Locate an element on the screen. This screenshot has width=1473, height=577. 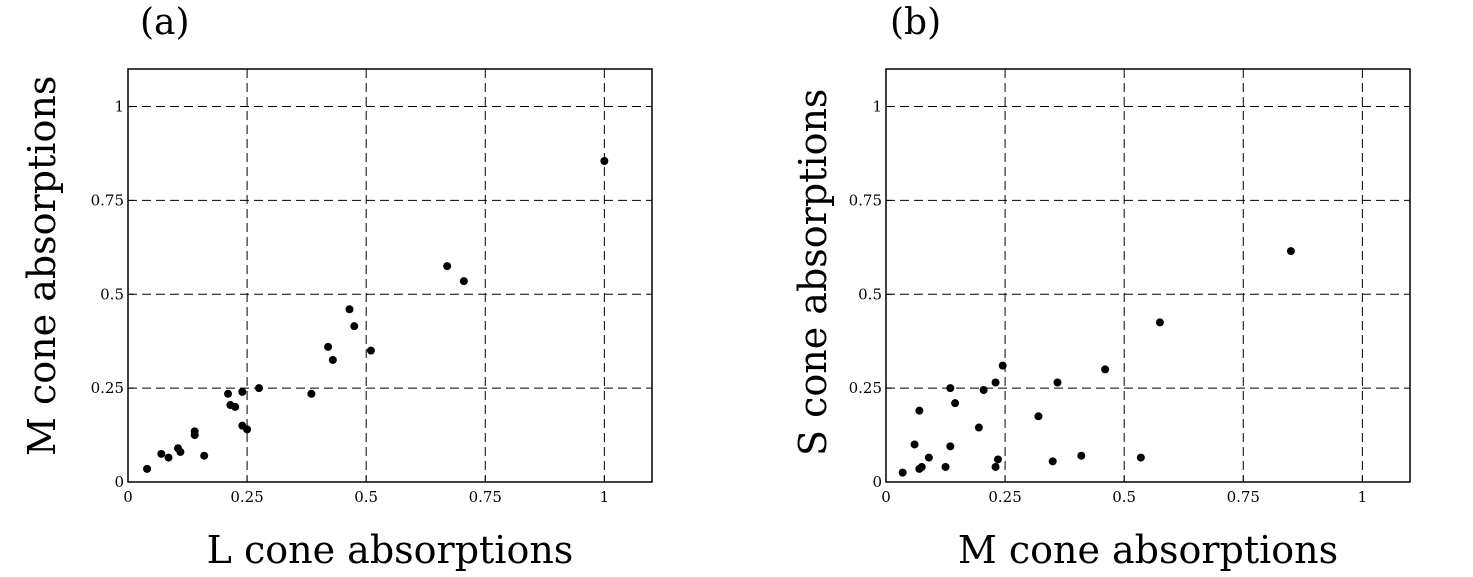
y-tick-label-b: 0.75 is located at coordinates (865, 200).